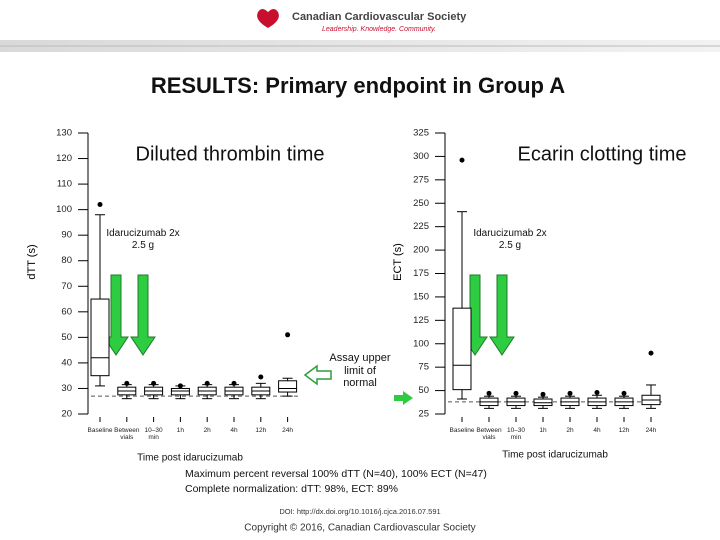 Image resolution: width=720 pixels, height=540 pixels. Describe the element at coordinates (66, 235) in the screenshot. I see `y-tick-label: 90` at that location.